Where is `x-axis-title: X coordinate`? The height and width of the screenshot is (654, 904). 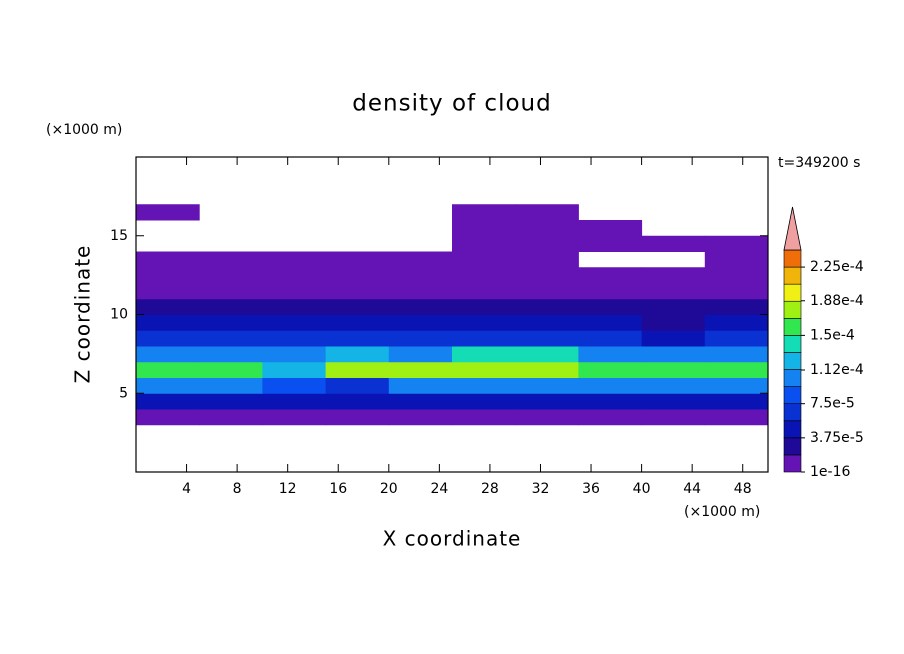 x-axis-title: X coordinate is located at coordinates (452, 539).